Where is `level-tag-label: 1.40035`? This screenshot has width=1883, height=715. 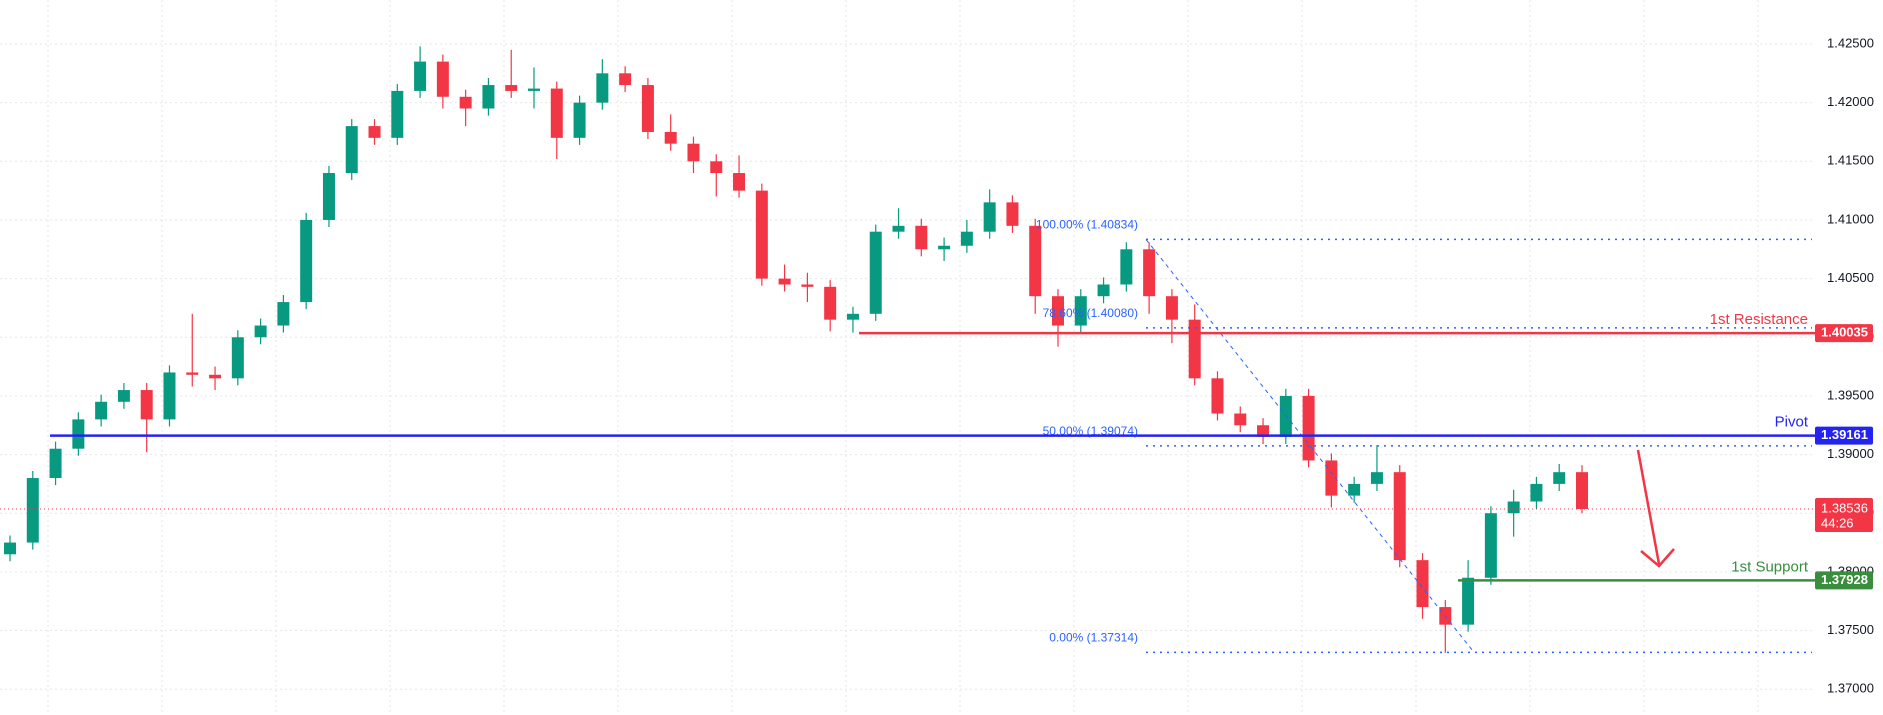 level-tag-label: 1.40035 is located at coordinates (1844, 332).